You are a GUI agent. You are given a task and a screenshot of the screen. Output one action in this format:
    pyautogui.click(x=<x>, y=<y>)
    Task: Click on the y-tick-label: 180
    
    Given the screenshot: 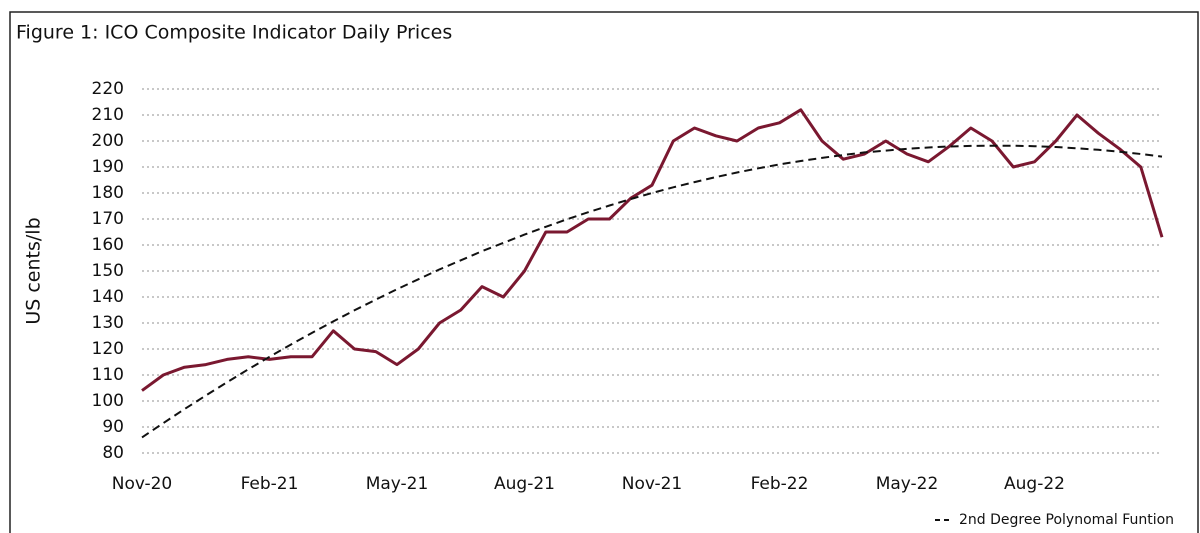 What is the action you would take?
    pyautogui.click(x=108, y=193)
    